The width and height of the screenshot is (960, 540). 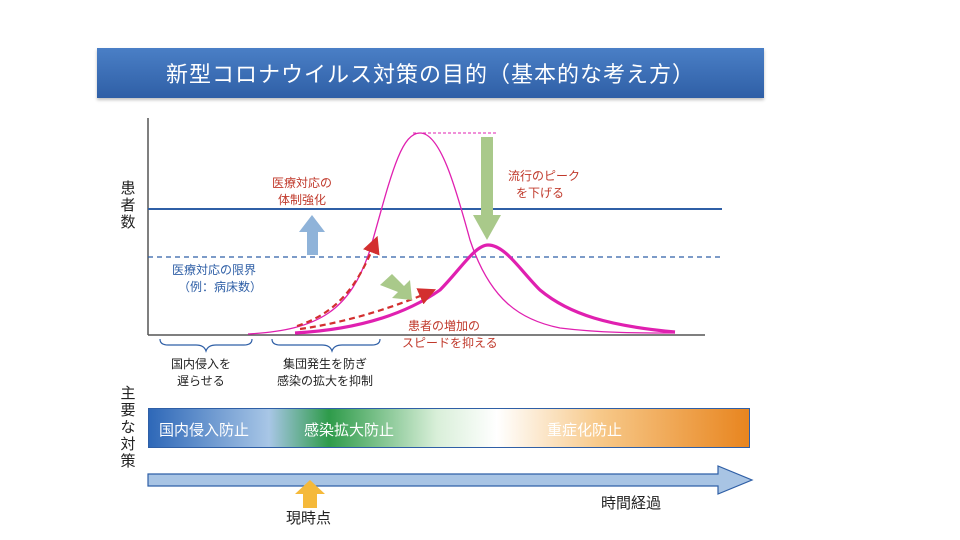 I want to click on strengthen-arrow, so click(x=312, y=235).